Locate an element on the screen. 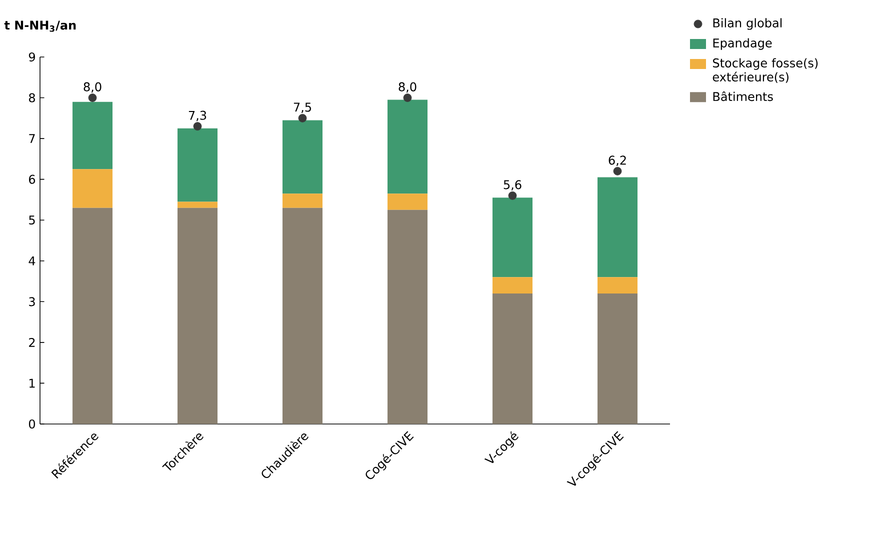 The height and width of the screenshot is (536, 891). legend-label: Bâtiments is located at coordinates (743, 96).